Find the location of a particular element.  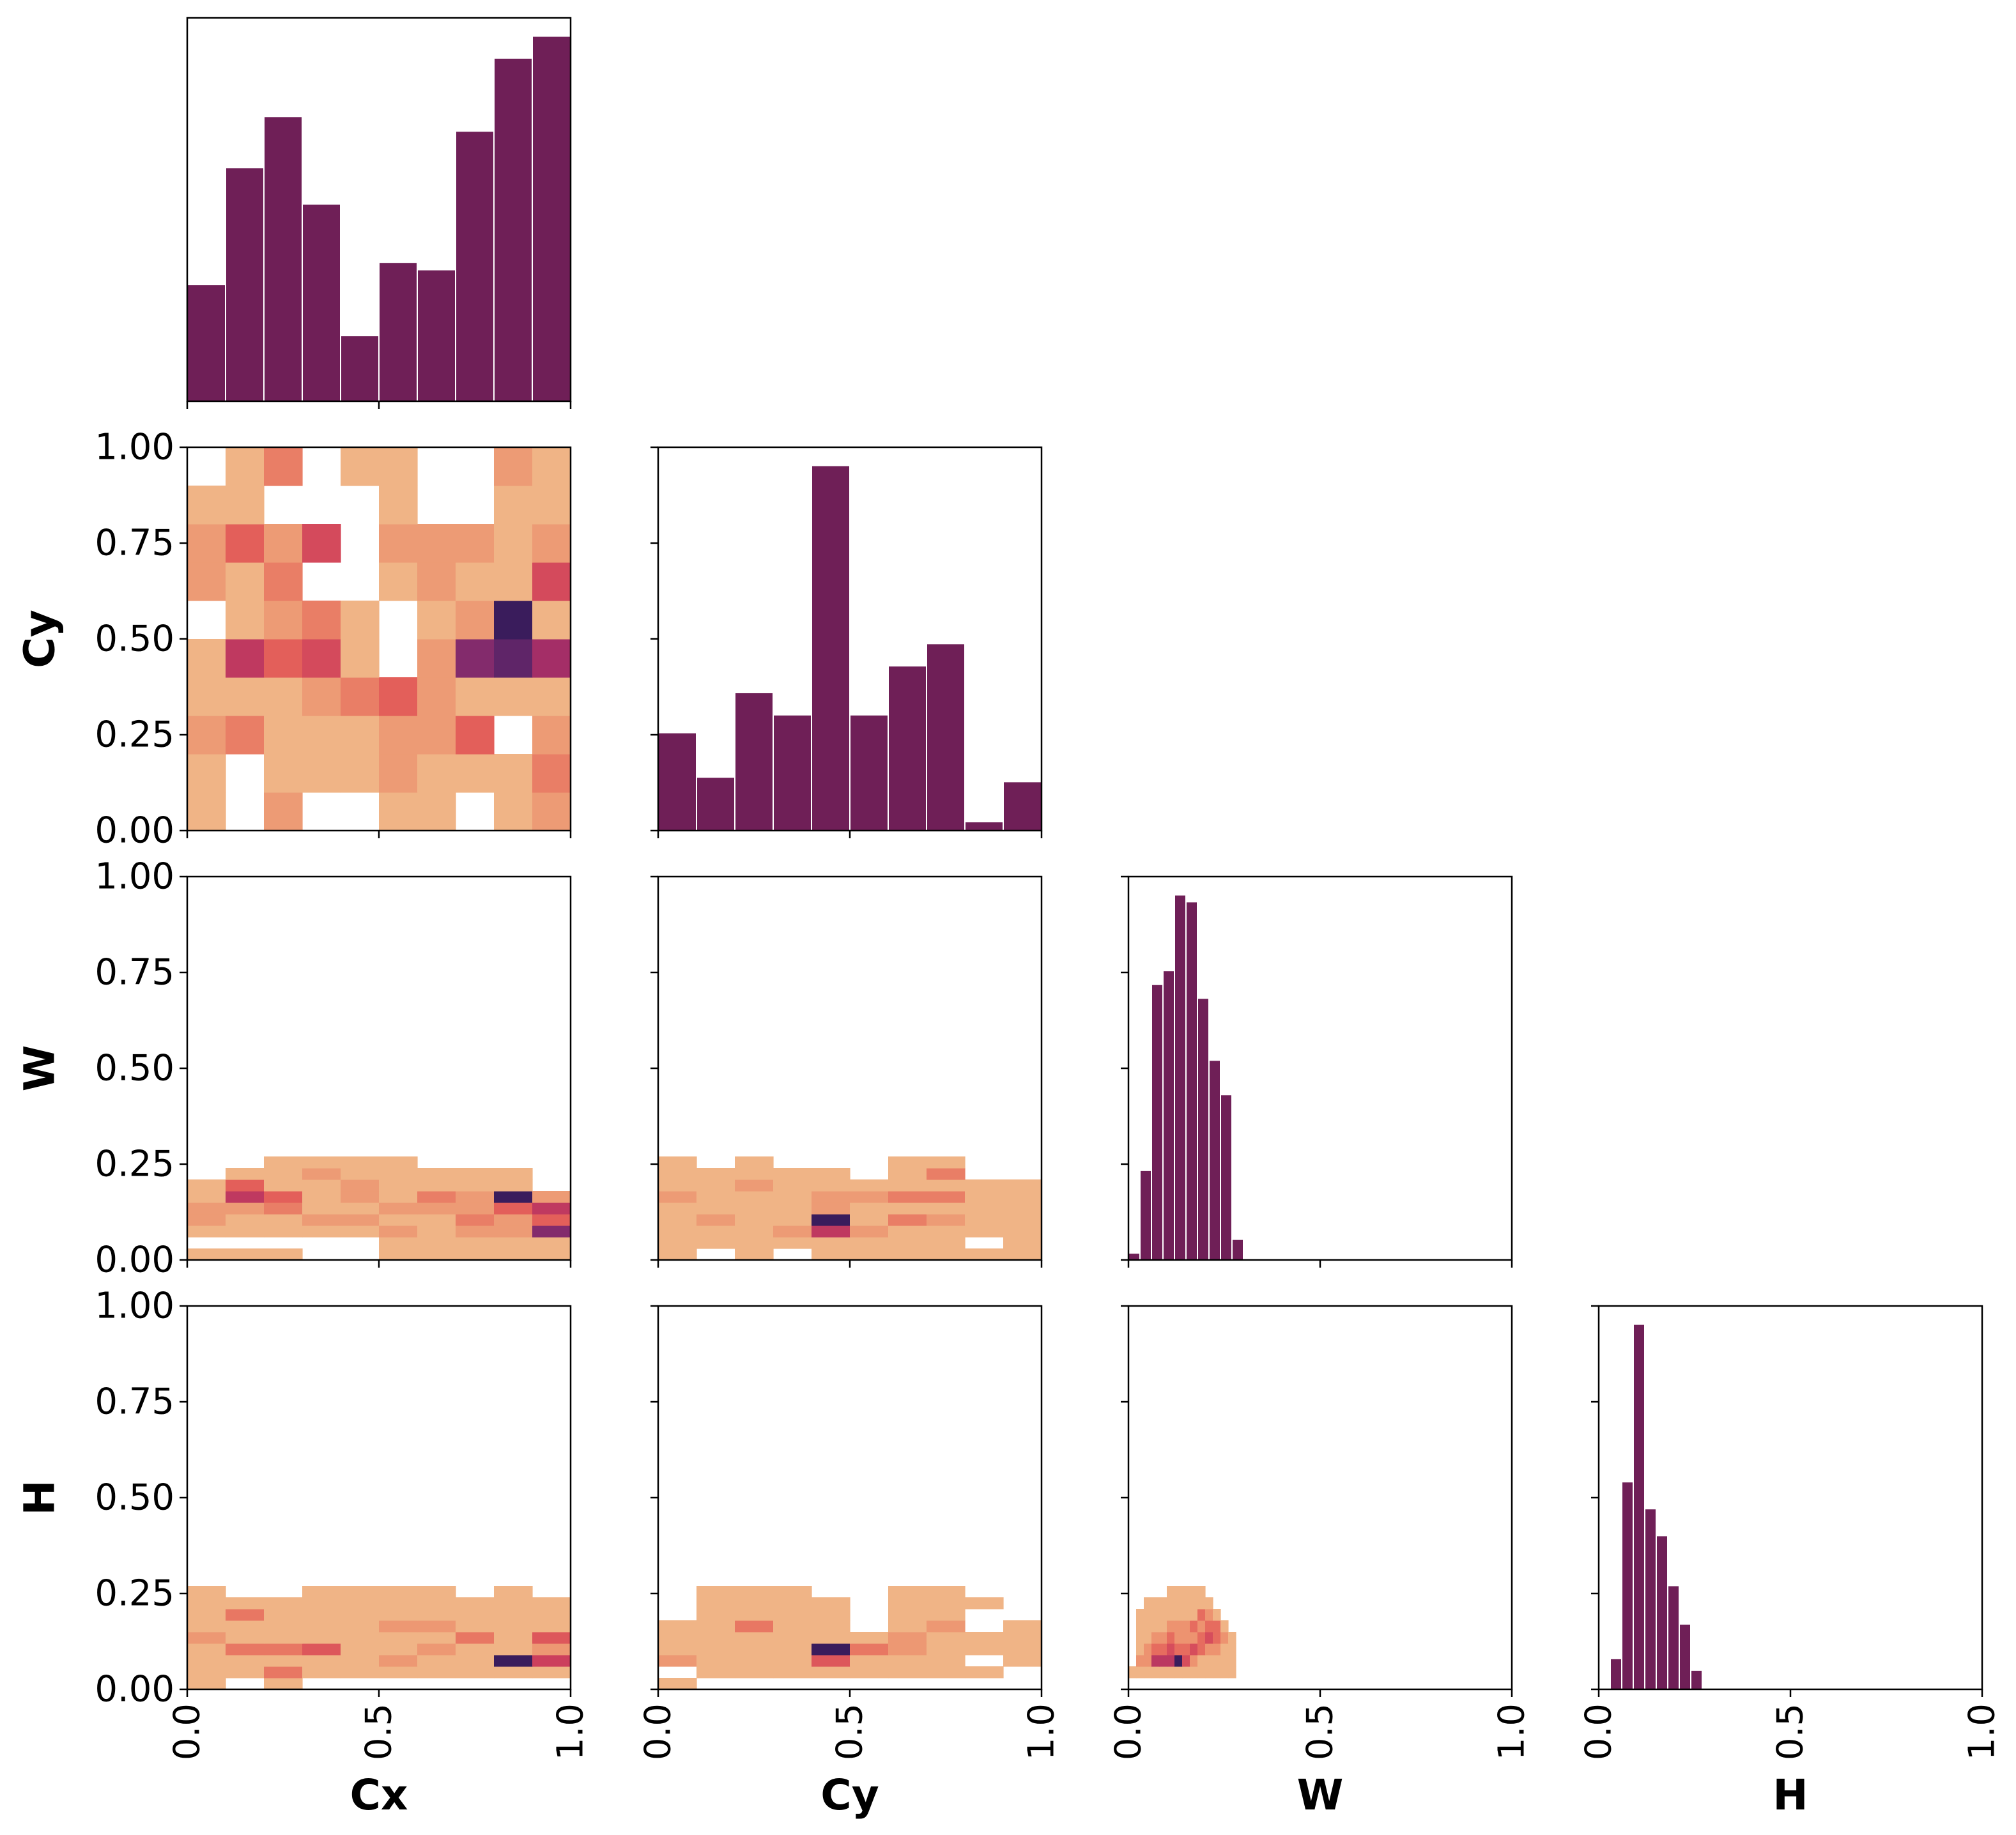

heatmap-cx-vs-h: 0.0 0.5 1.0 0.00 0.25 0.50 0.75 1.00 is located at coordinates (343, 1523).